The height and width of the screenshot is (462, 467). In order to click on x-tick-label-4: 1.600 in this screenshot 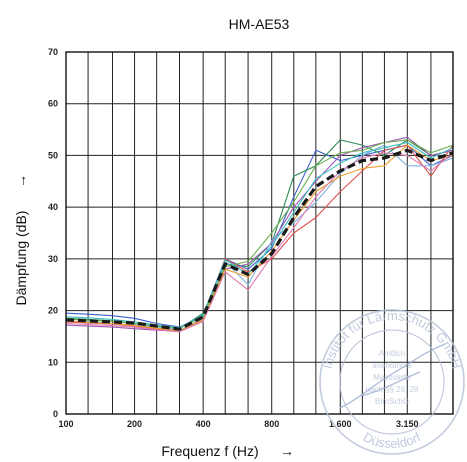, I will do `click(340, 424)`.